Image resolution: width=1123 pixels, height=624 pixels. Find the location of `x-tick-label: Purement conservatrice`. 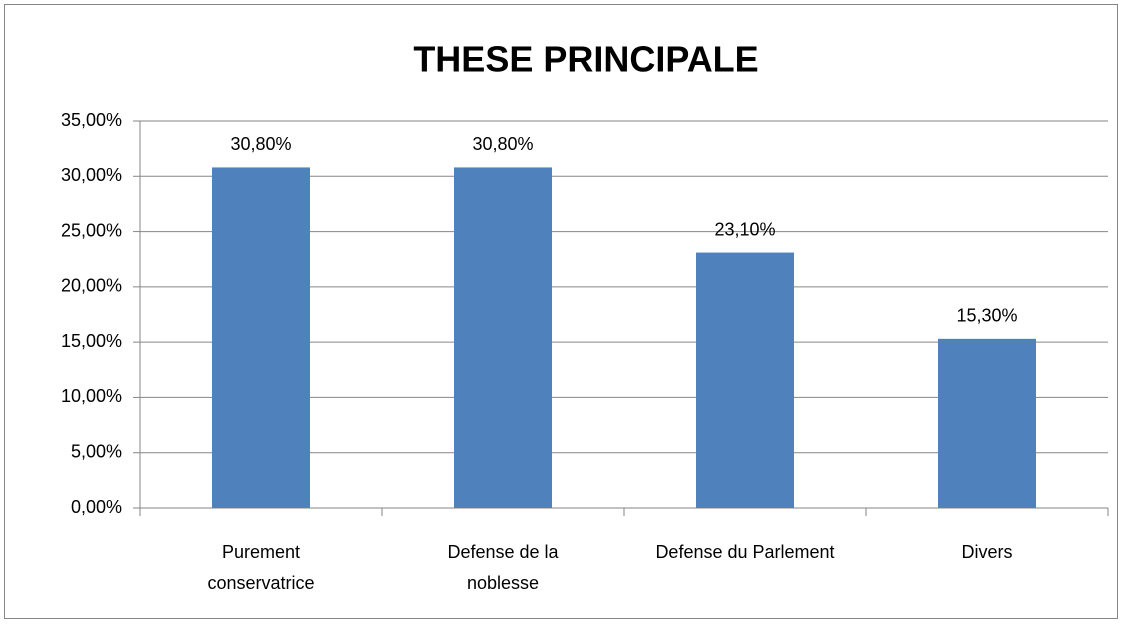

x-tick-label: Purement conservatrice is located at coordinates (261, 567).